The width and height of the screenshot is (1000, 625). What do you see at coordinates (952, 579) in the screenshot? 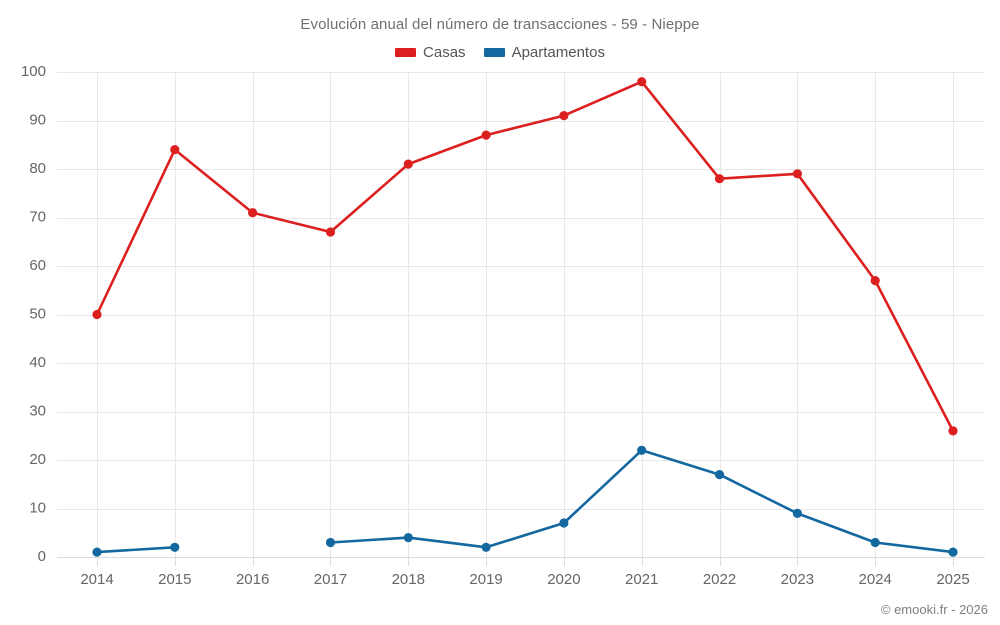
I see `x-axis-tick-label: 2025` at bounding box center [952, 579].